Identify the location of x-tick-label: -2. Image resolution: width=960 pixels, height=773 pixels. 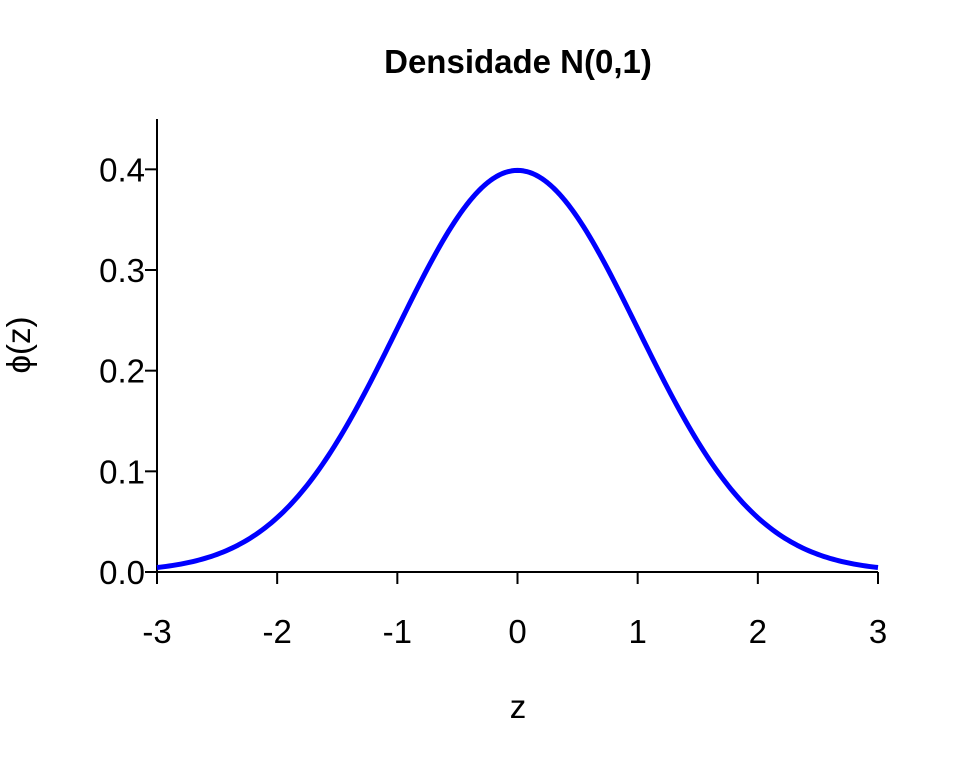
(276, 631).